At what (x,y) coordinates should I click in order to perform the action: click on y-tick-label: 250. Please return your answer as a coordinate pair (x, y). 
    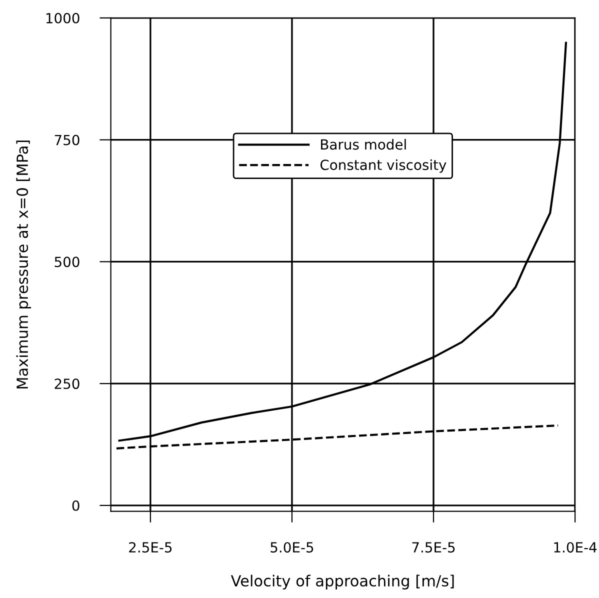
    Looking at the image, I should click on (67, 384).